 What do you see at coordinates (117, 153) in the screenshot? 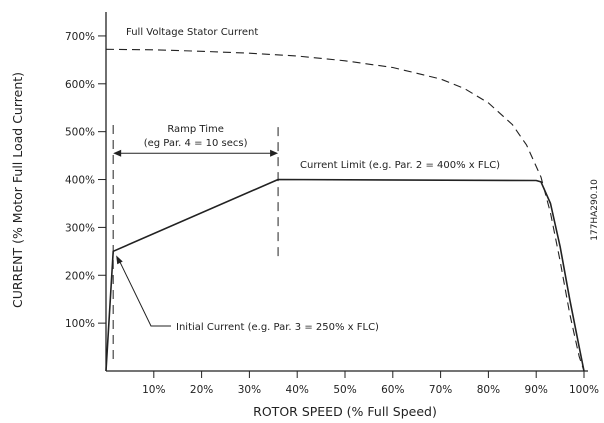
I see `ramp-left-arrowhead` at bounding box center [117, 153].